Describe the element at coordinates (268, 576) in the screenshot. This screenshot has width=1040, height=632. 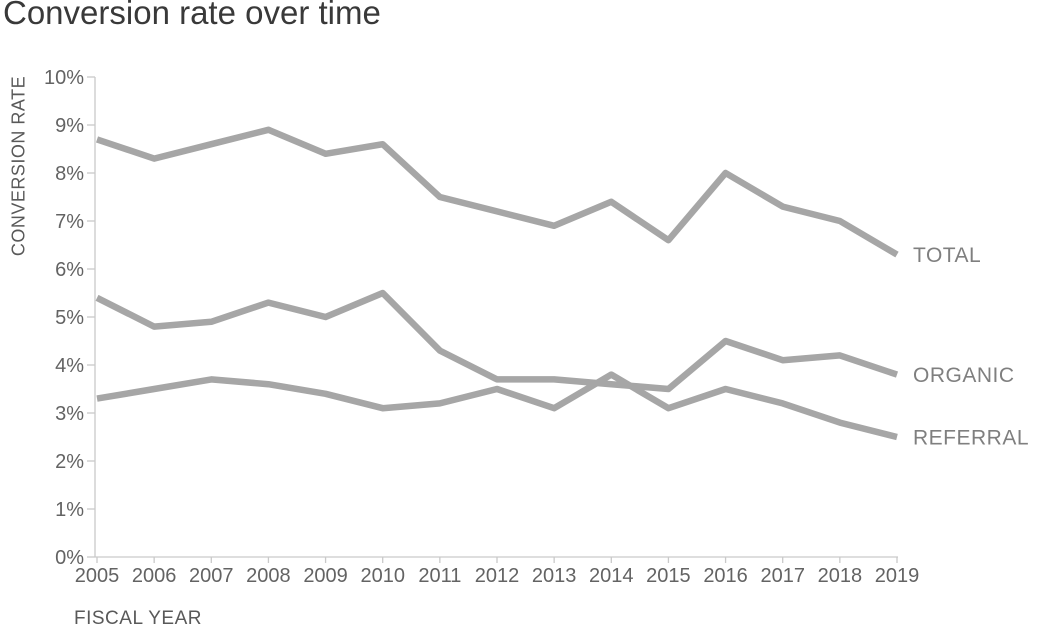
I see `x-tick-label: 2008` at that location.